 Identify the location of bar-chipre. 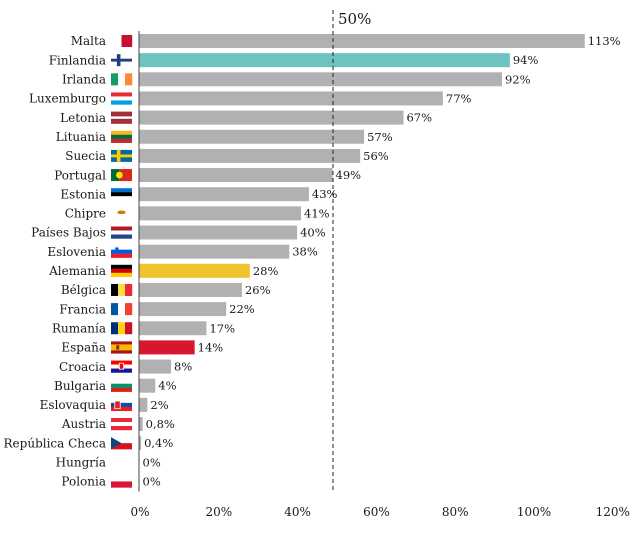
(220, 213).